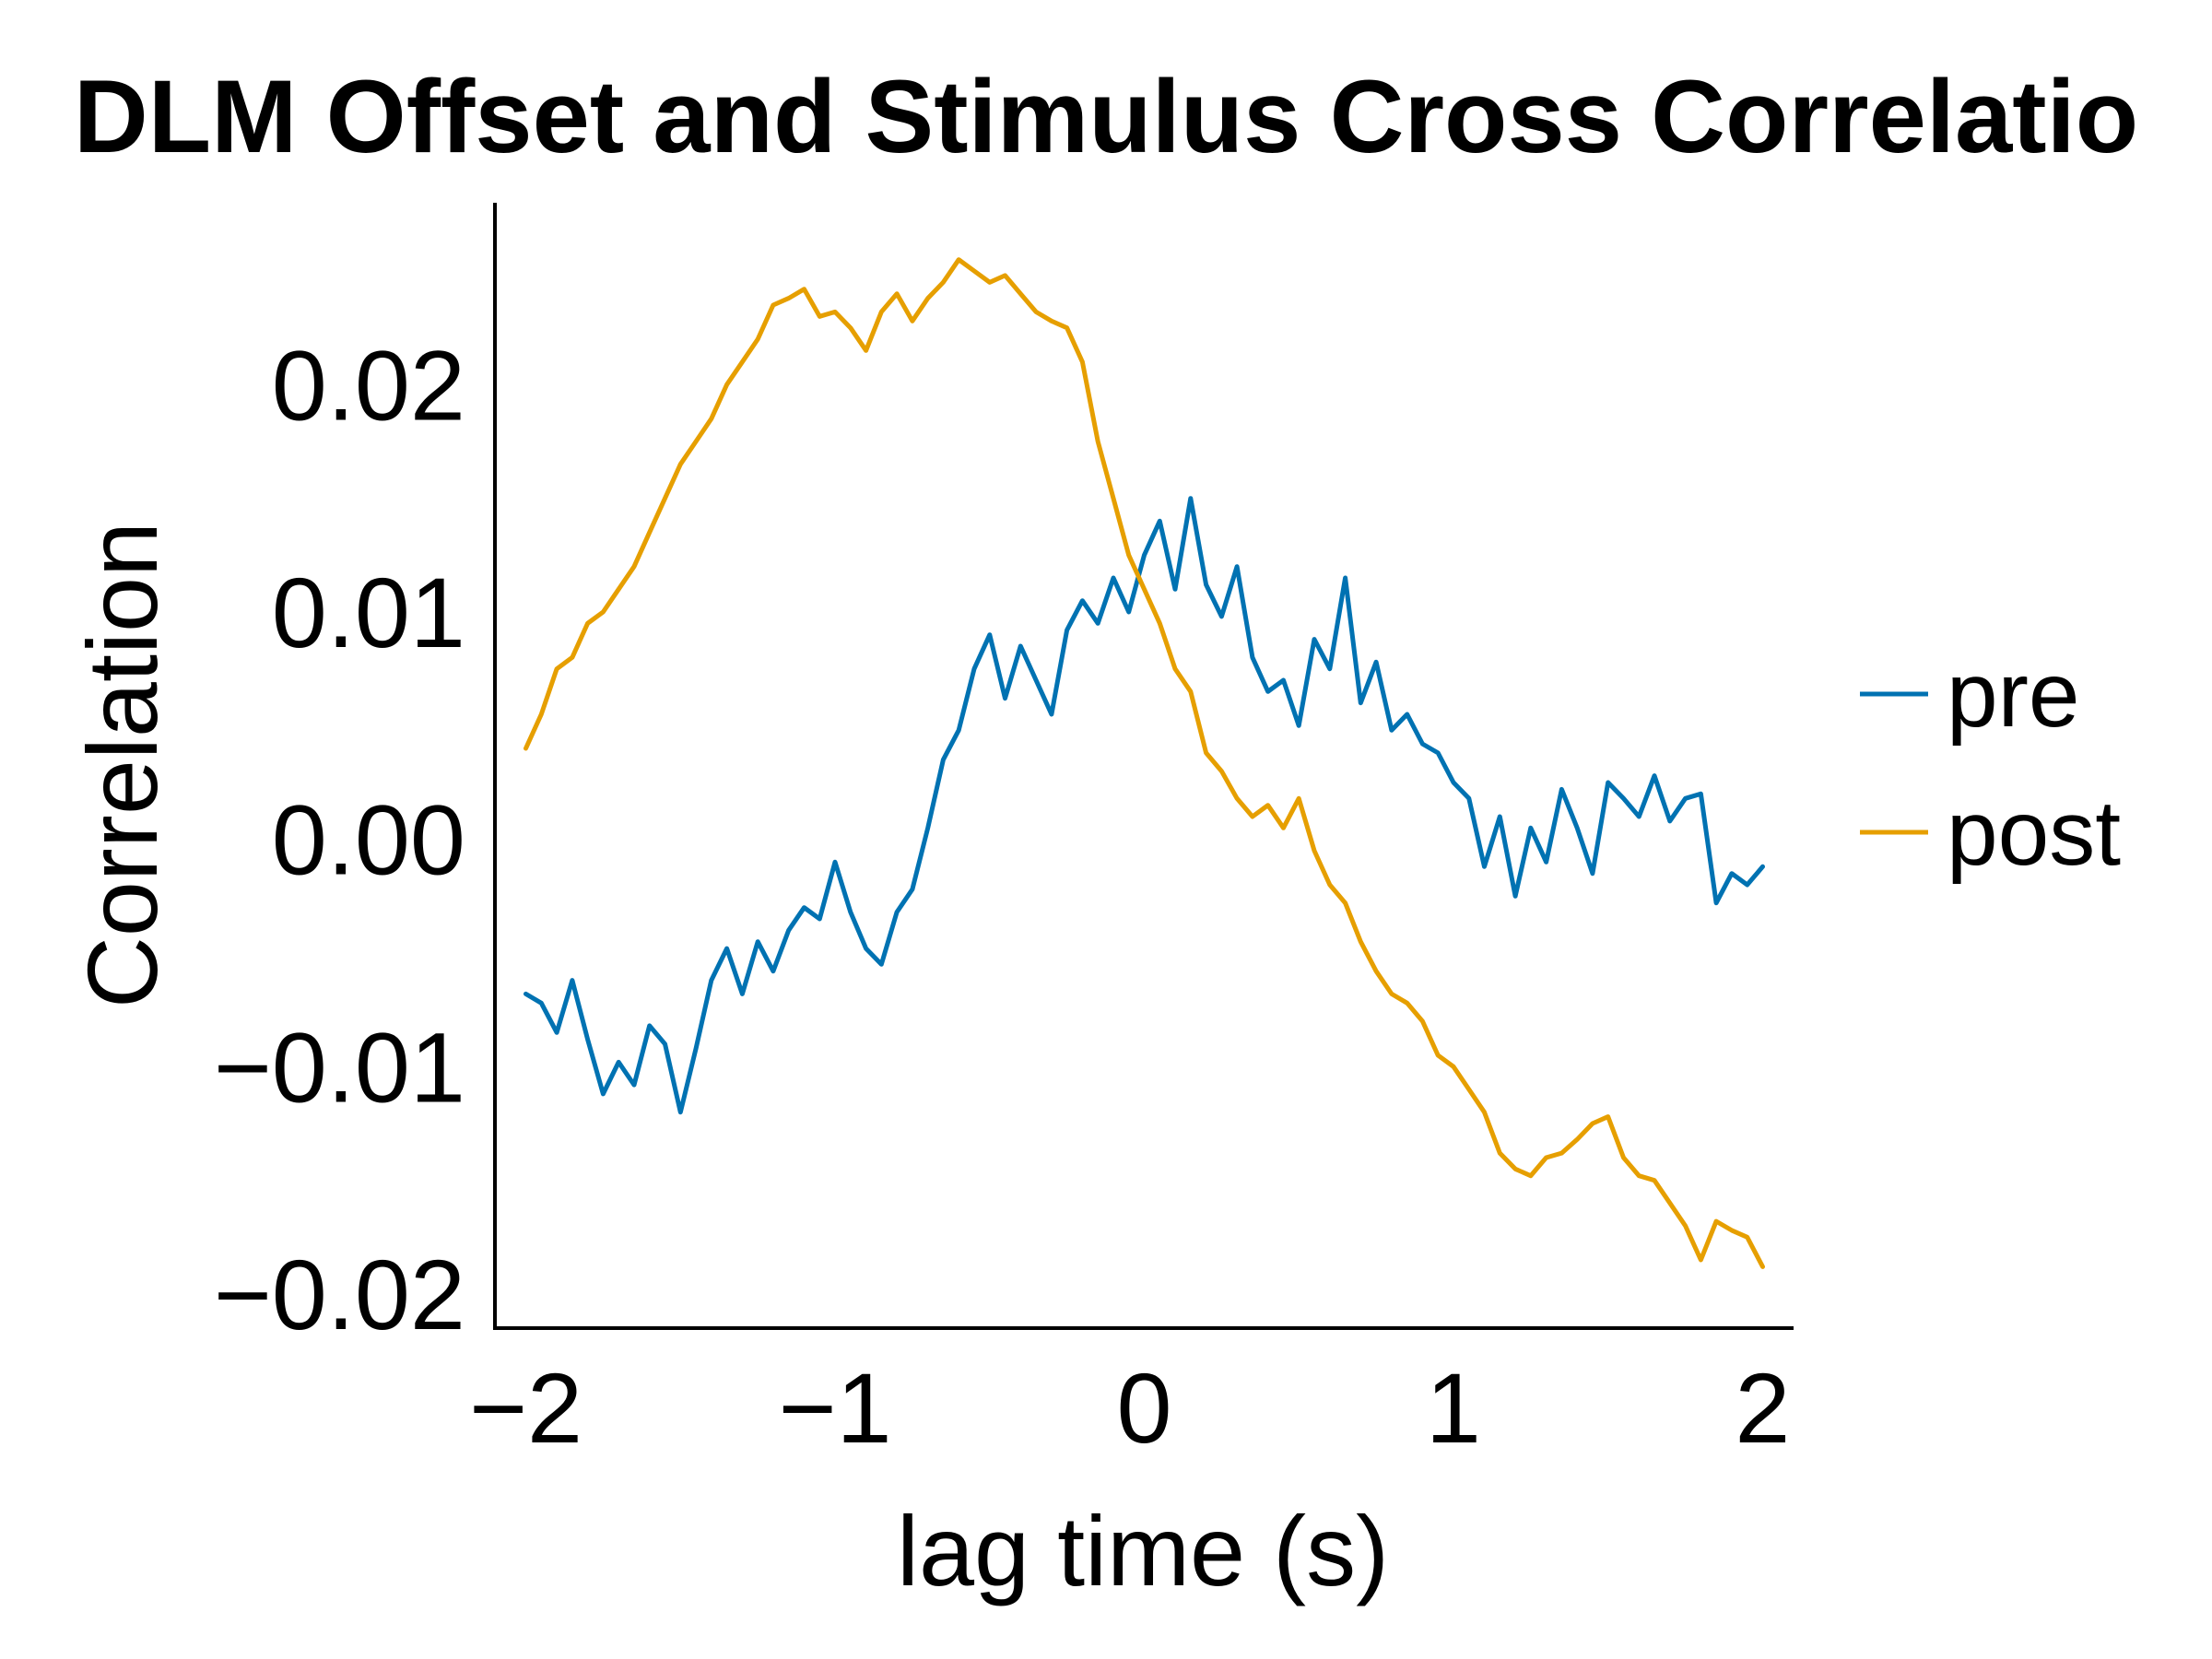 The image size is (2212, 1659). Describe the element at coordinates (339, 1294) in the screenshot. I see `y-tick-label: −0.02` at that location.